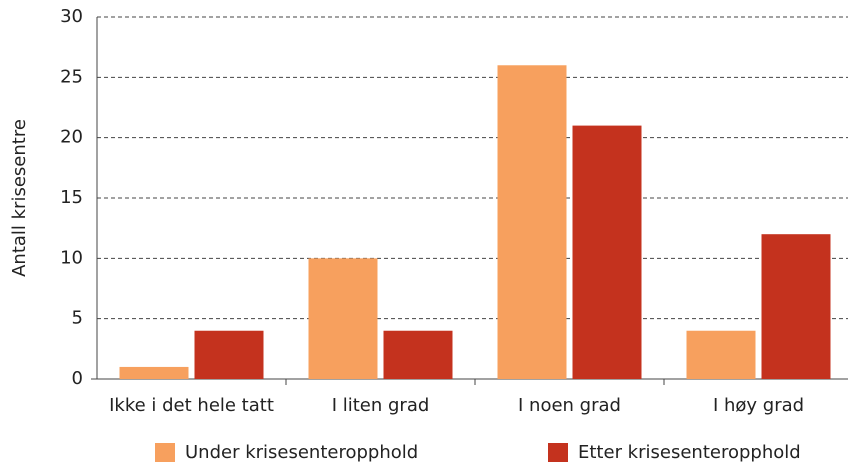  Describe the element at coordinates (19, 198) in the screenshot. I see `y-axis-label: Antall krisesentre` at that location.